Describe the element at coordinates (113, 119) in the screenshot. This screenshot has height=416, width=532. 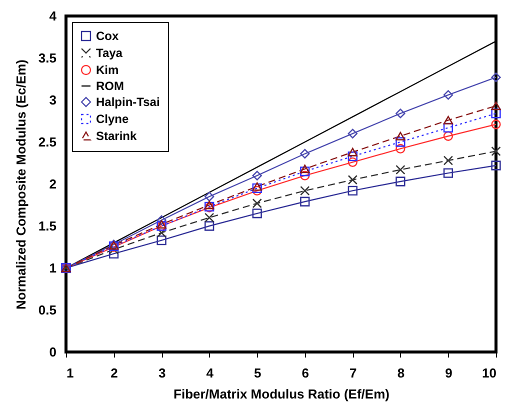
I see `legend-label: Clyne` at that location.